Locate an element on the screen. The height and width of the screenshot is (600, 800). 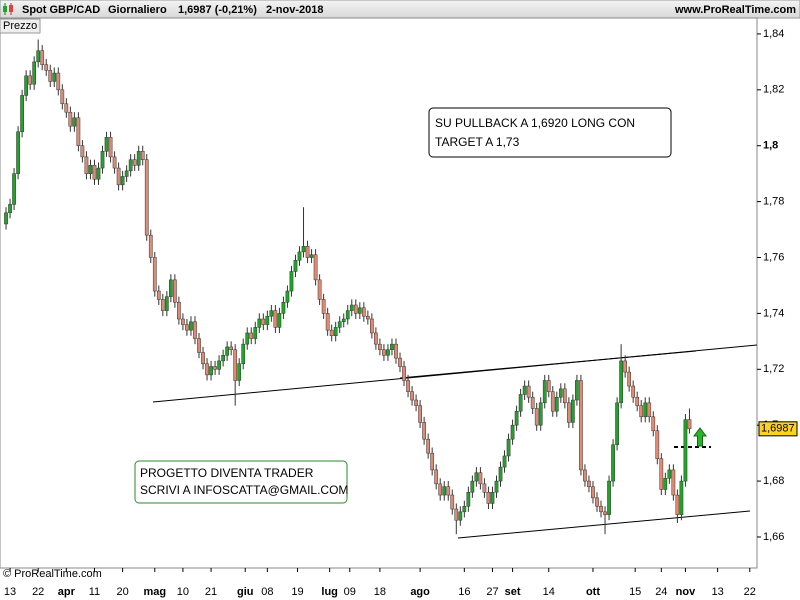
x-tick-label: apr is located at coordinates (67, 592).